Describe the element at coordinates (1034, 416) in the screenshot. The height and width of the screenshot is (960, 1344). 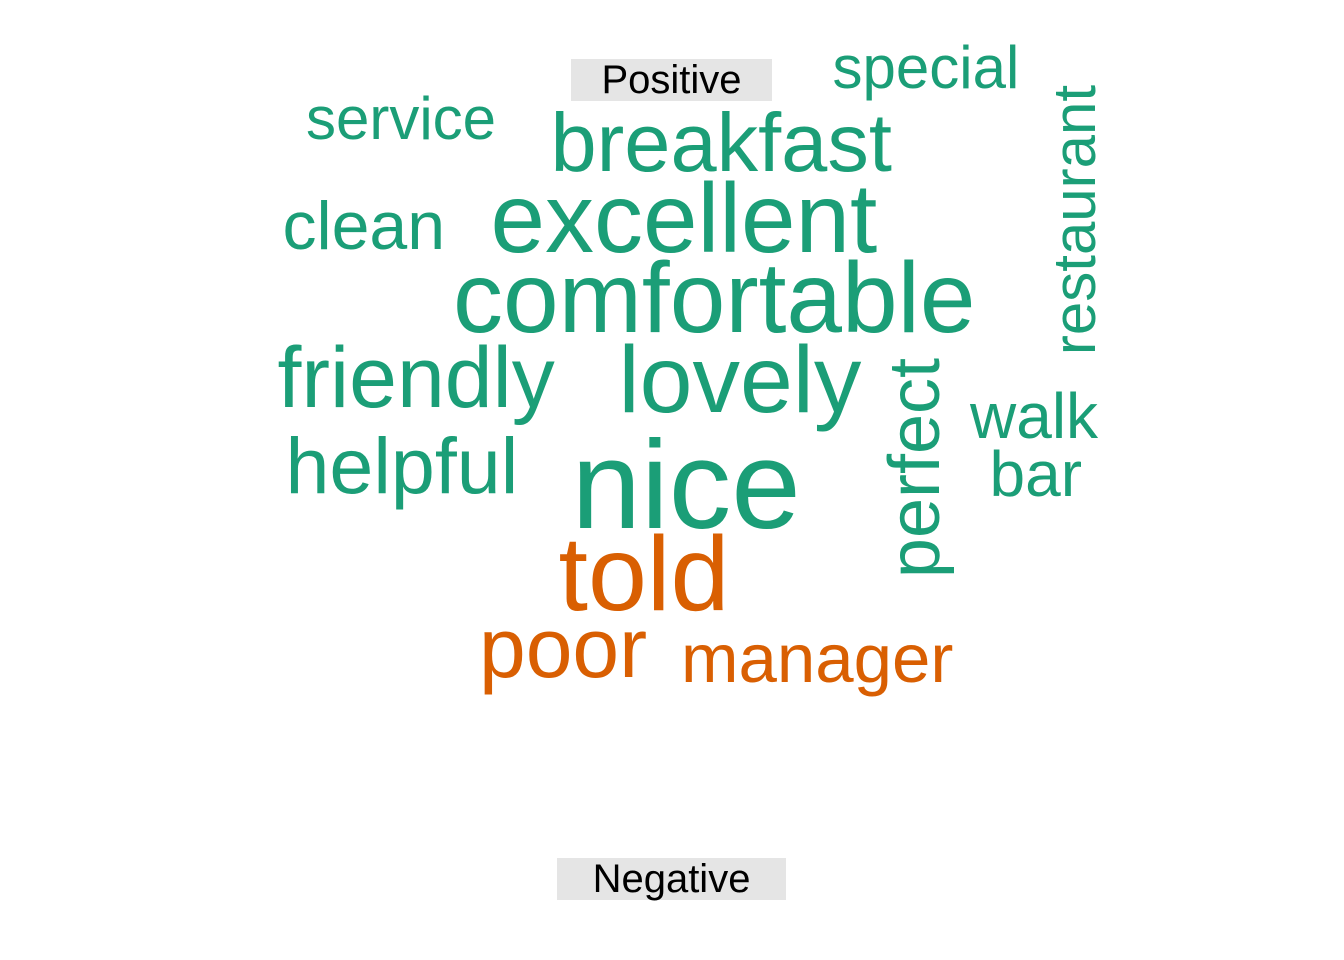
I see `word-walk: walk` at that location.